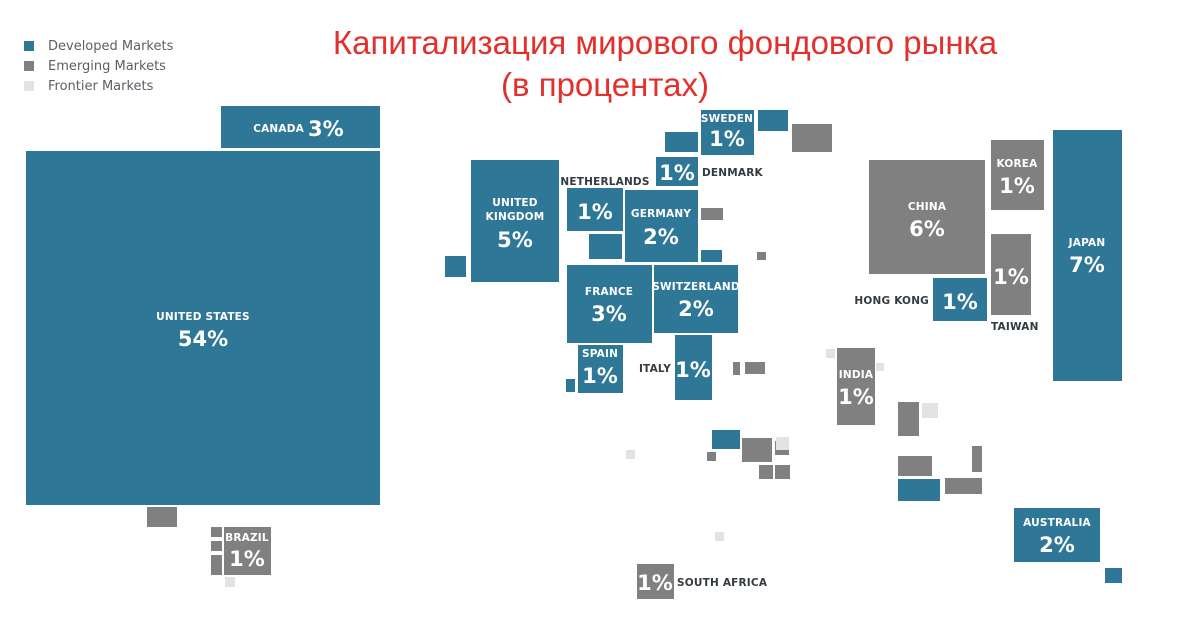 The height and width of the screenshot is (636, 1200). I want to click on legend-item-emerging: Emerging Markets, so click(98, 66).